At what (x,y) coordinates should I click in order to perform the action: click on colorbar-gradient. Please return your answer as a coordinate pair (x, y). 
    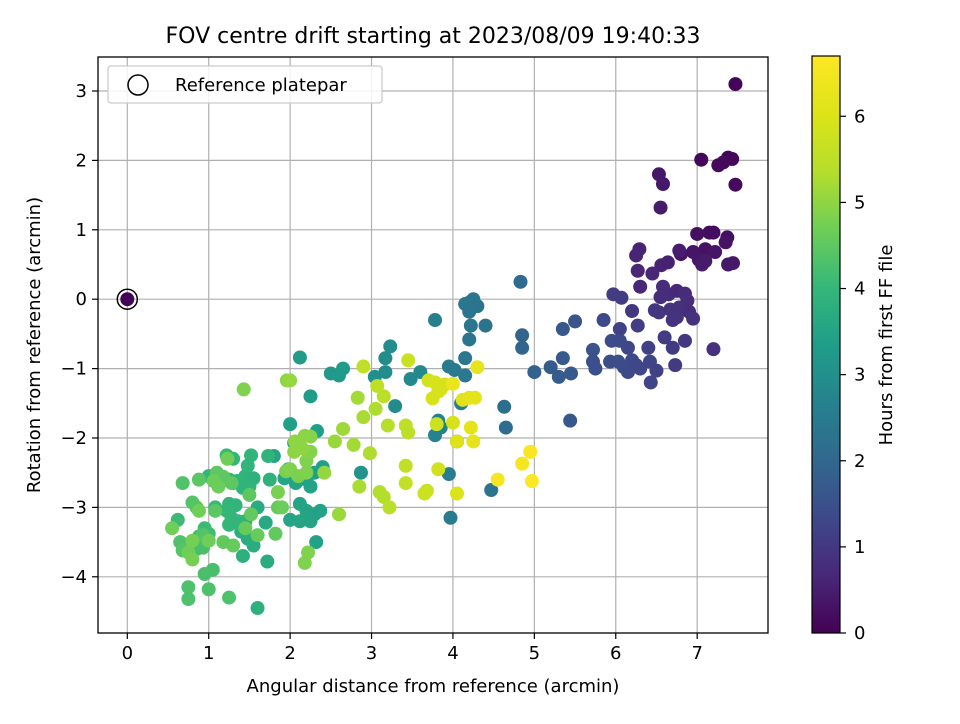
    Looking at the image, I should click on (826, 344).